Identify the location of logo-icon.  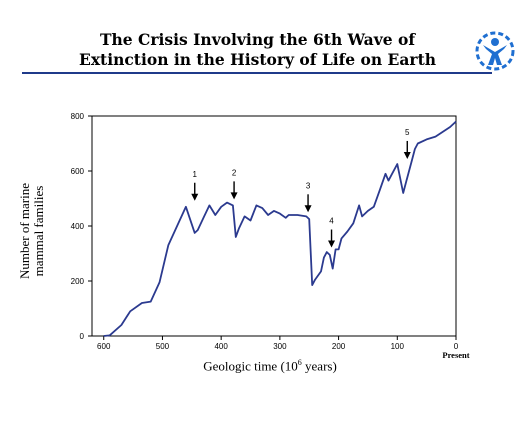
(495, 51).